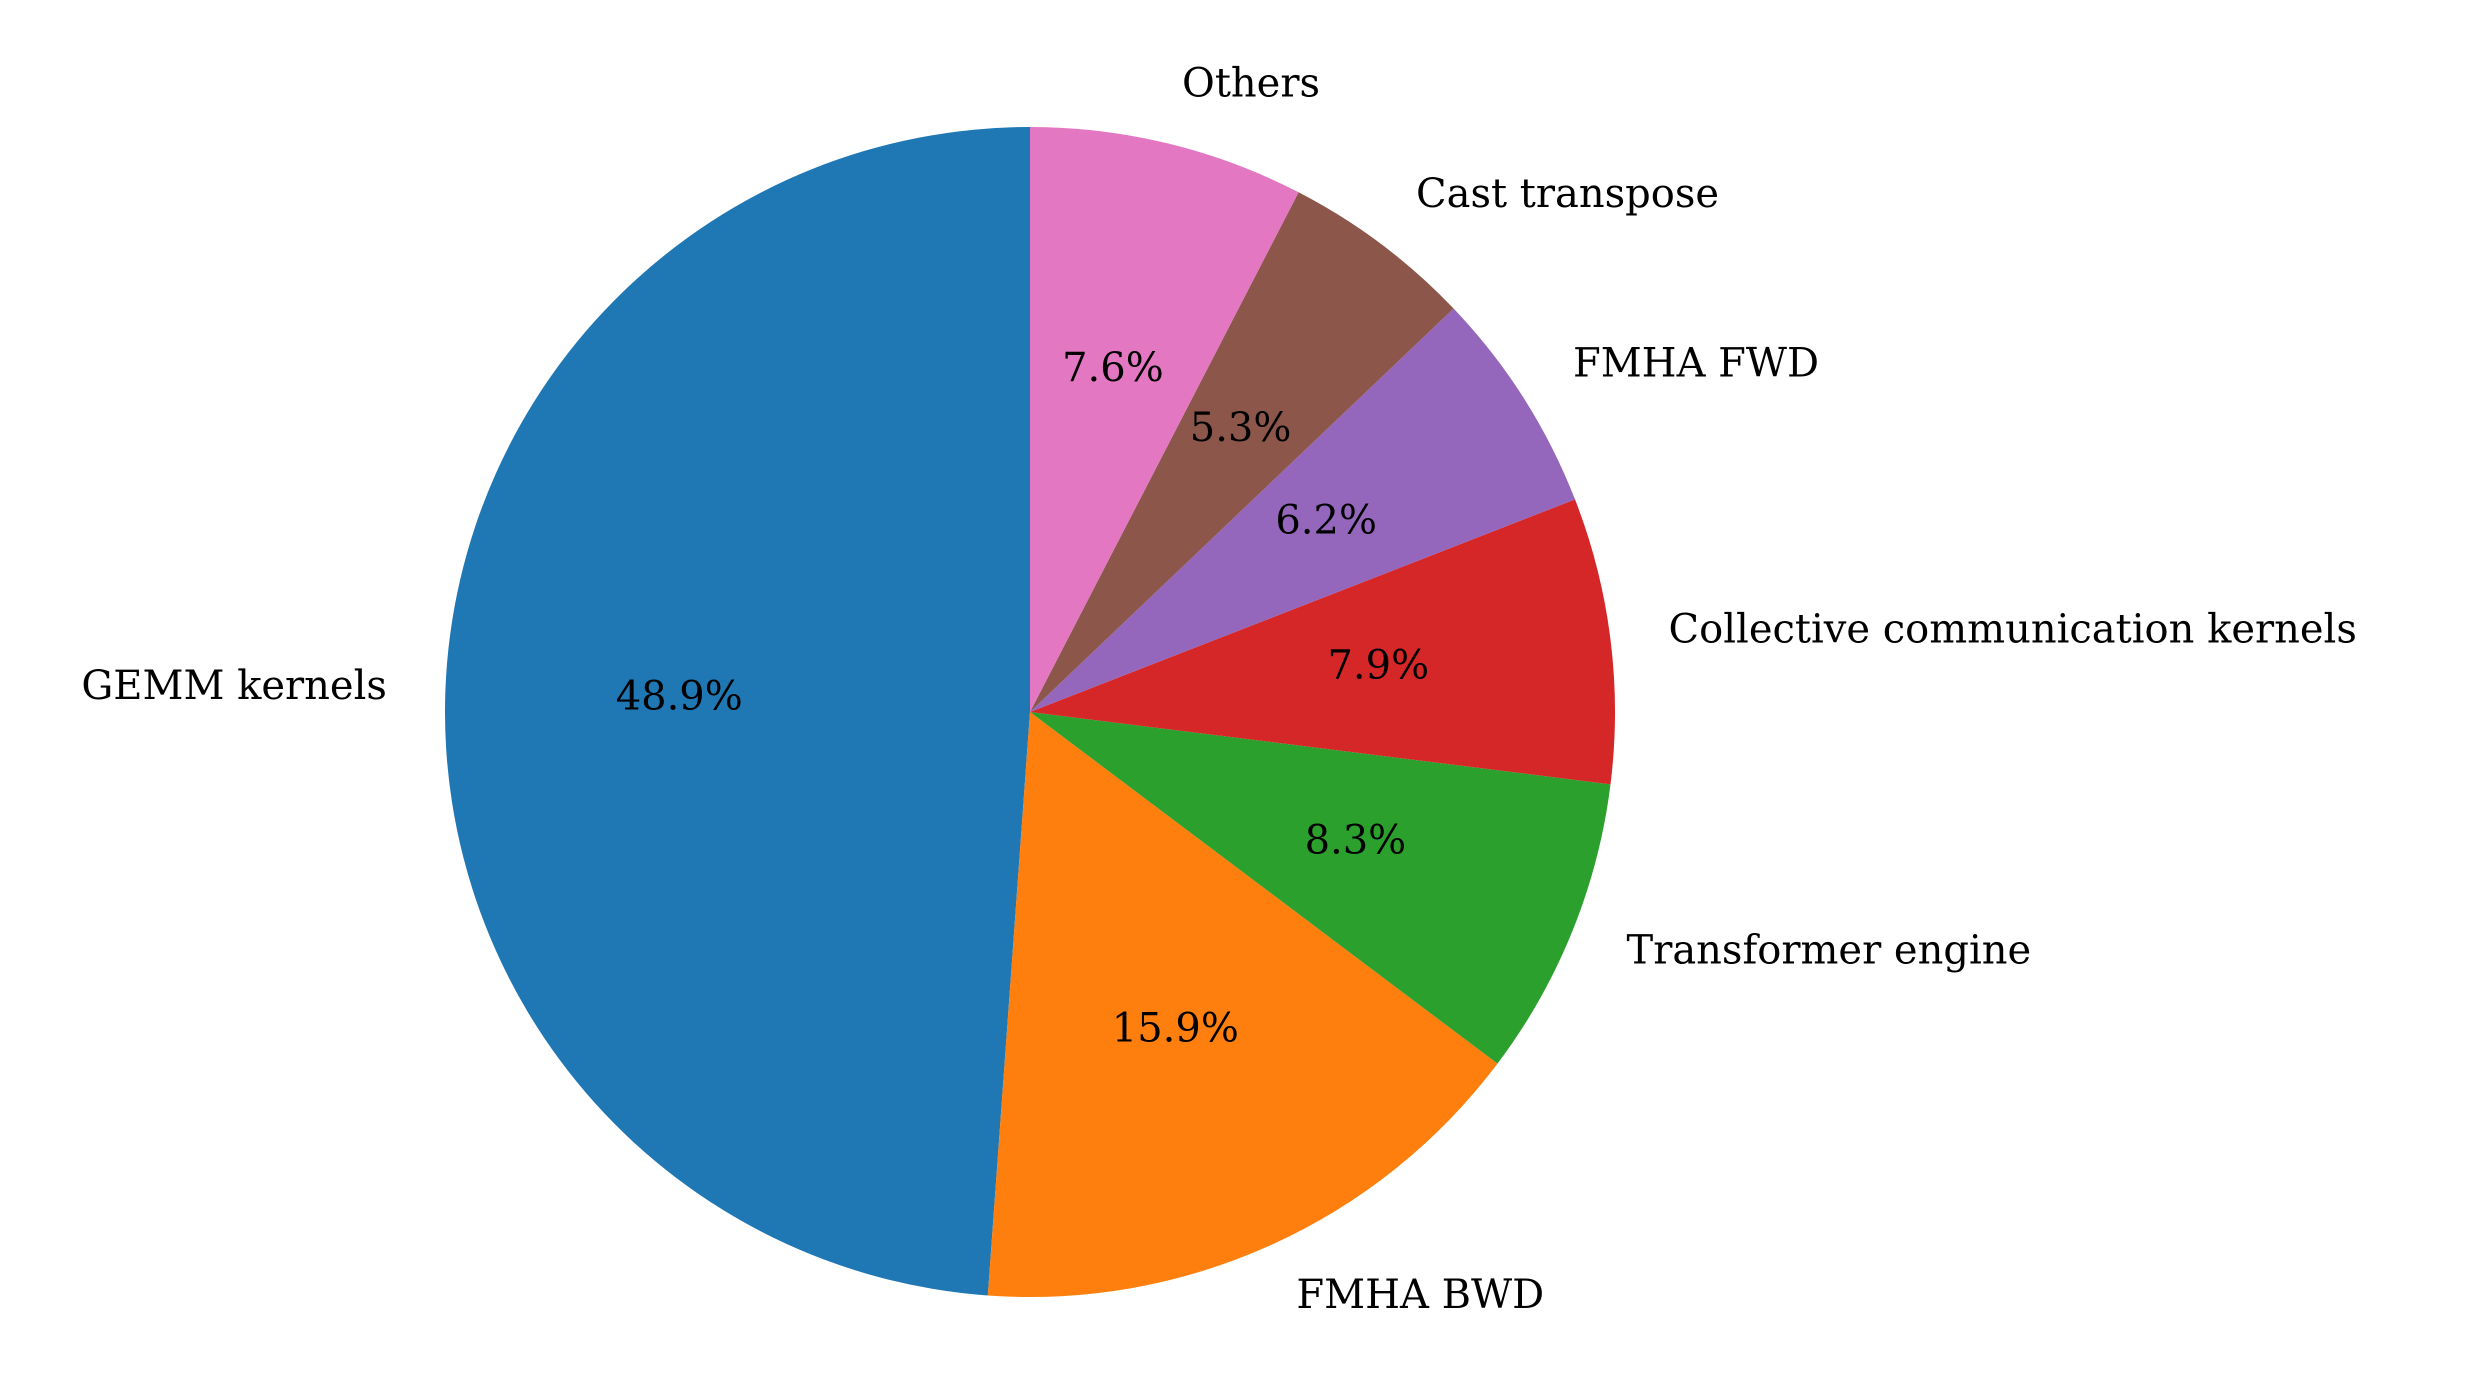  I want to click on slice-label: GEMM kernels, so click(234, 686).